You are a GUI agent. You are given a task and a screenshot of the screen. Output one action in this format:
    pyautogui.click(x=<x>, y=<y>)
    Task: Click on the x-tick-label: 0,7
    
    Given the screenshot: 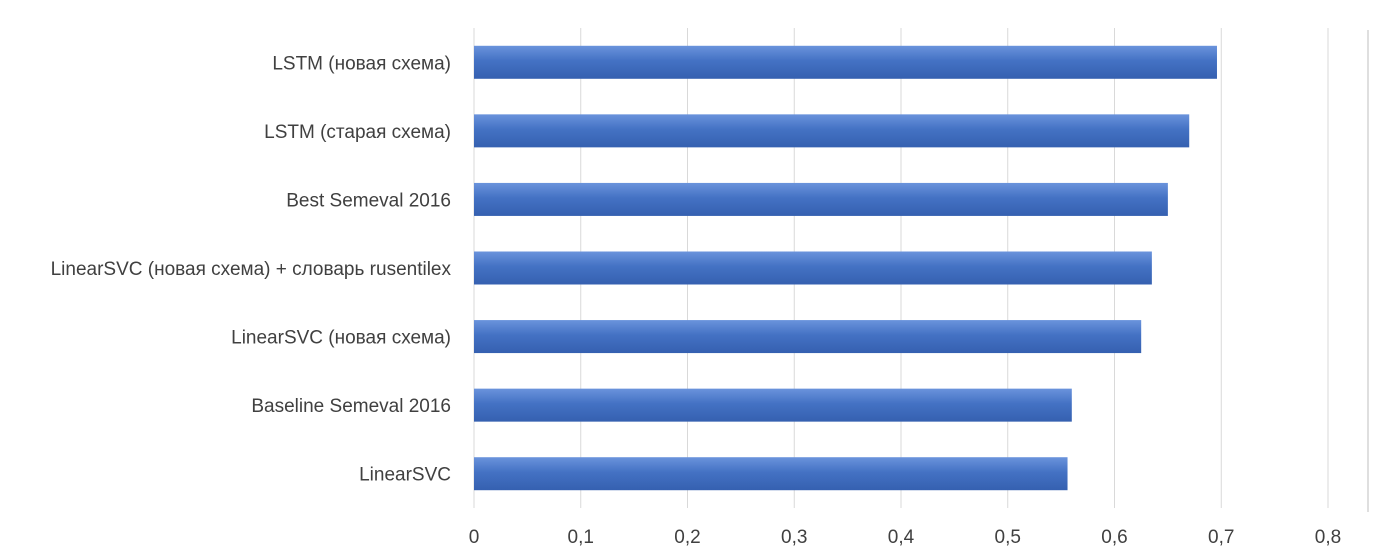 What is the action you would take?
    pyautogui.click(x=1221, y=537)
    